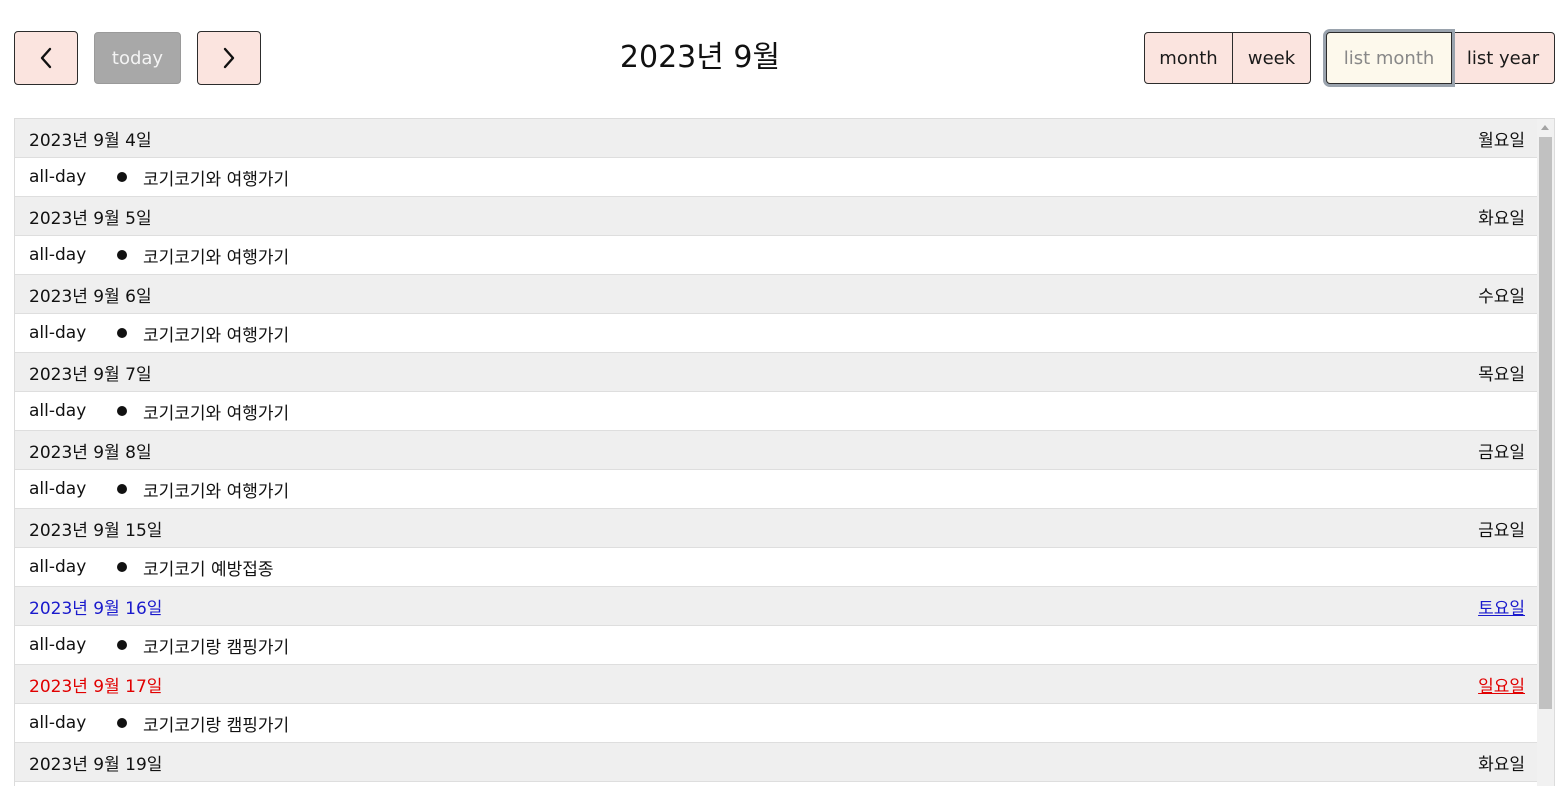 The height and width of the screenshot is (786, 1565). I want to click on day-header-date-link: 2023년 9월 7일, so click(90, 374).